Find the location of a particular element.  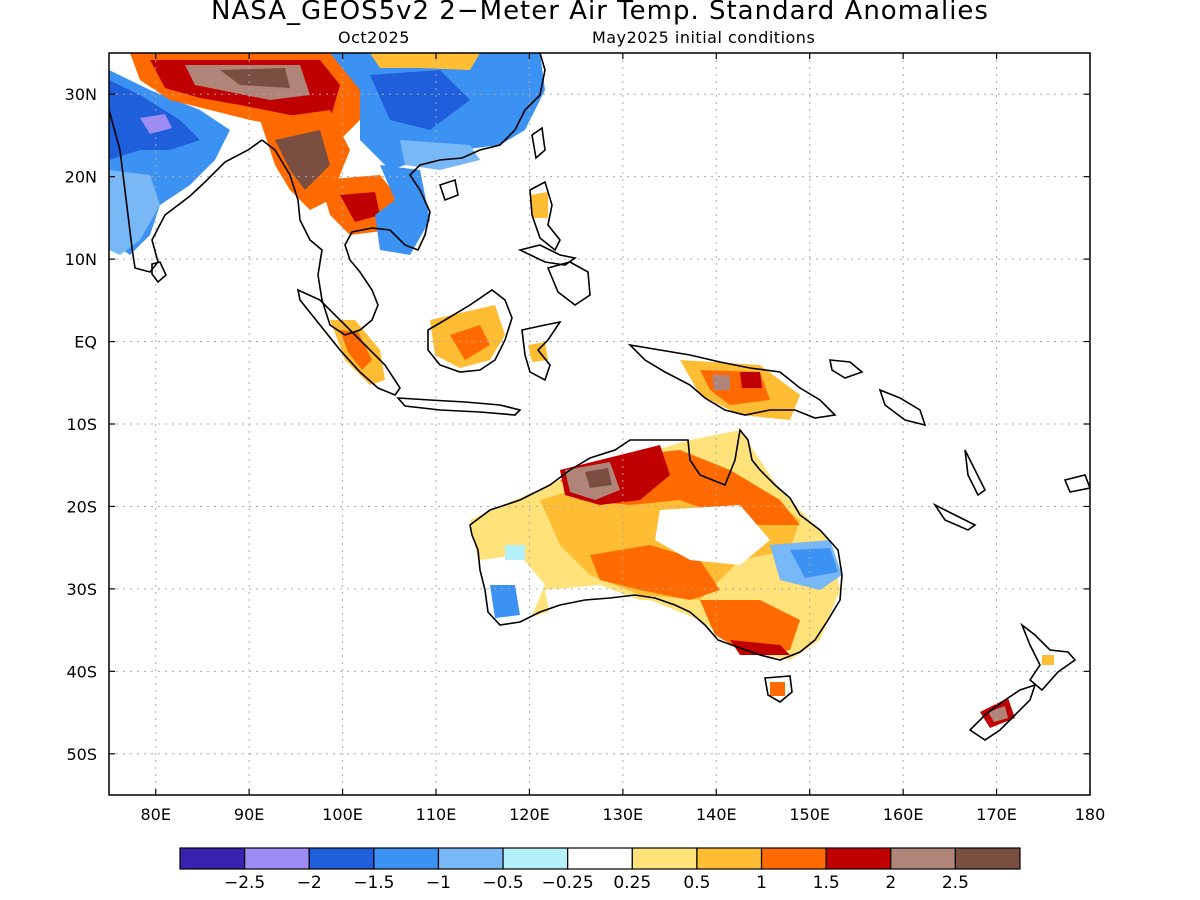

australia-kimberley-max is located at coordinates (598, 478).